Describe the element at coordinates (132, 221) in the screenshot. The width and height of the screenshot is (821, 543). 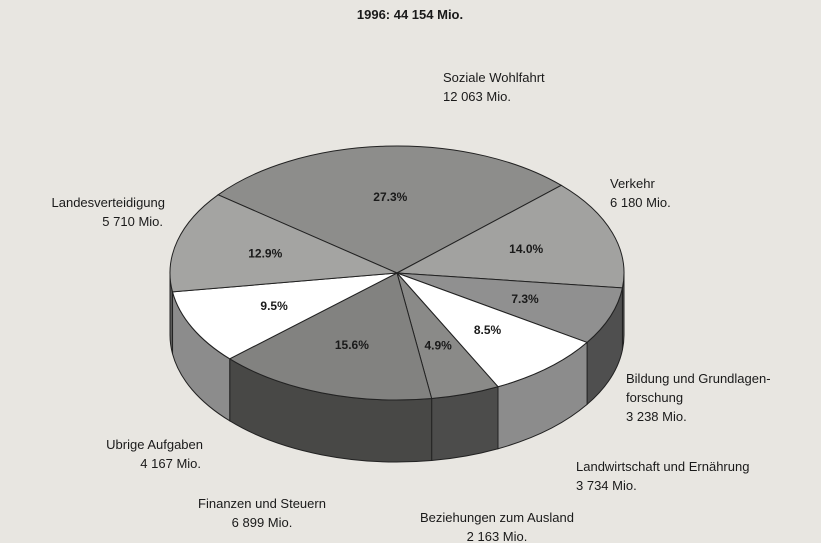
I see `value-label: 5 710 Mio.` at that location.